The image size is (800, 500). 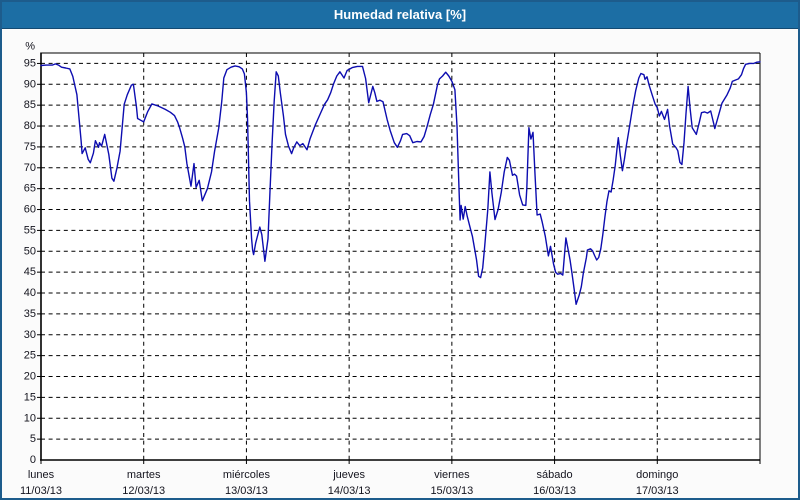 I want to click on y-axis-unit-label: %, so click(x=30, y=46).